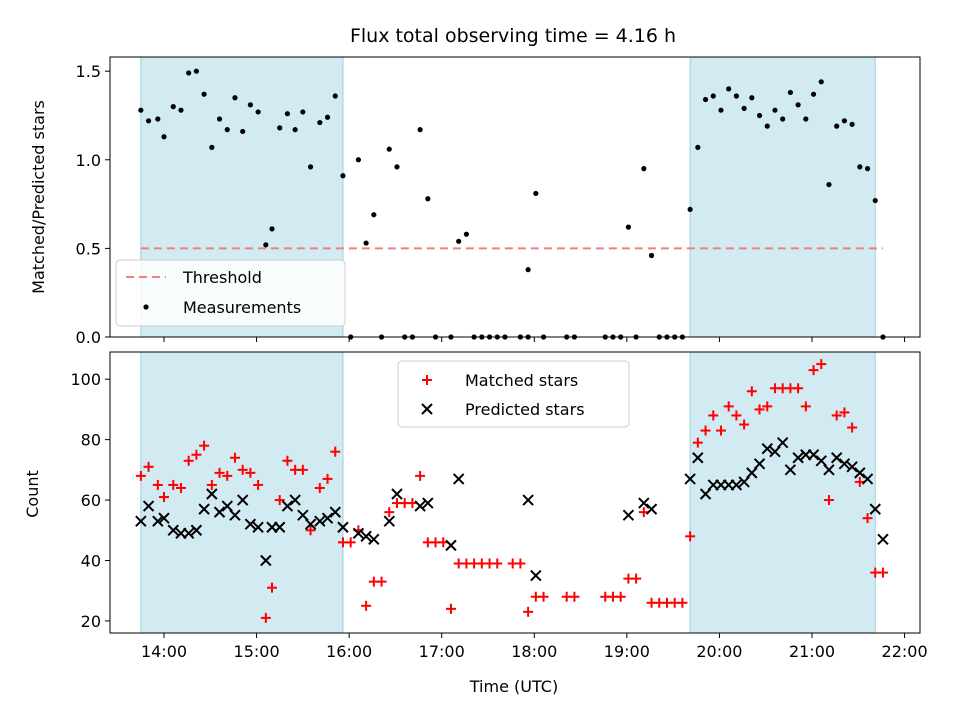 This screenshot has width=960, height=720. What do you see at coordinates (521, 380) in the screenshot?
I see `legend-matched-label: Matched stars` at bounding box center [521, 380].